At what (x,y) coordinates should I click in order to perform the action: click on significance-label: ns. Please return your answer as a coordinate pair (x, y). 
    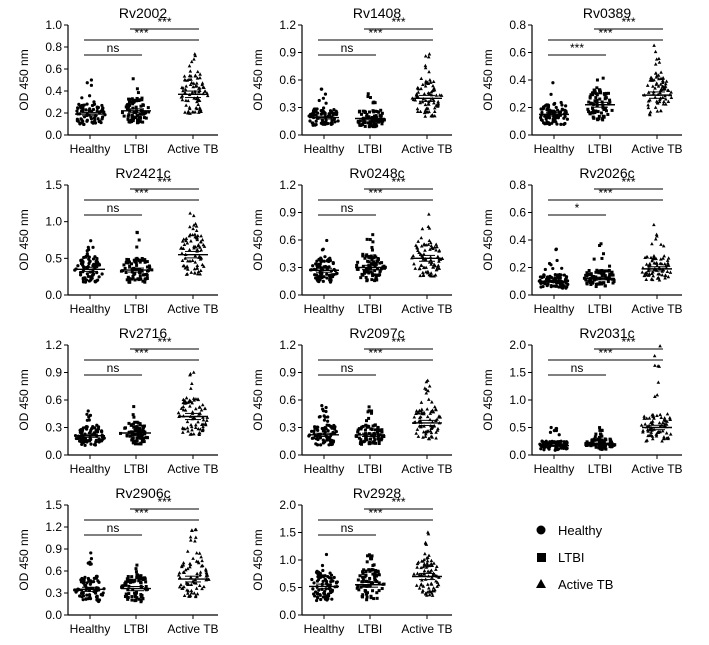
    Looking at the image, I should click on (347, 528).